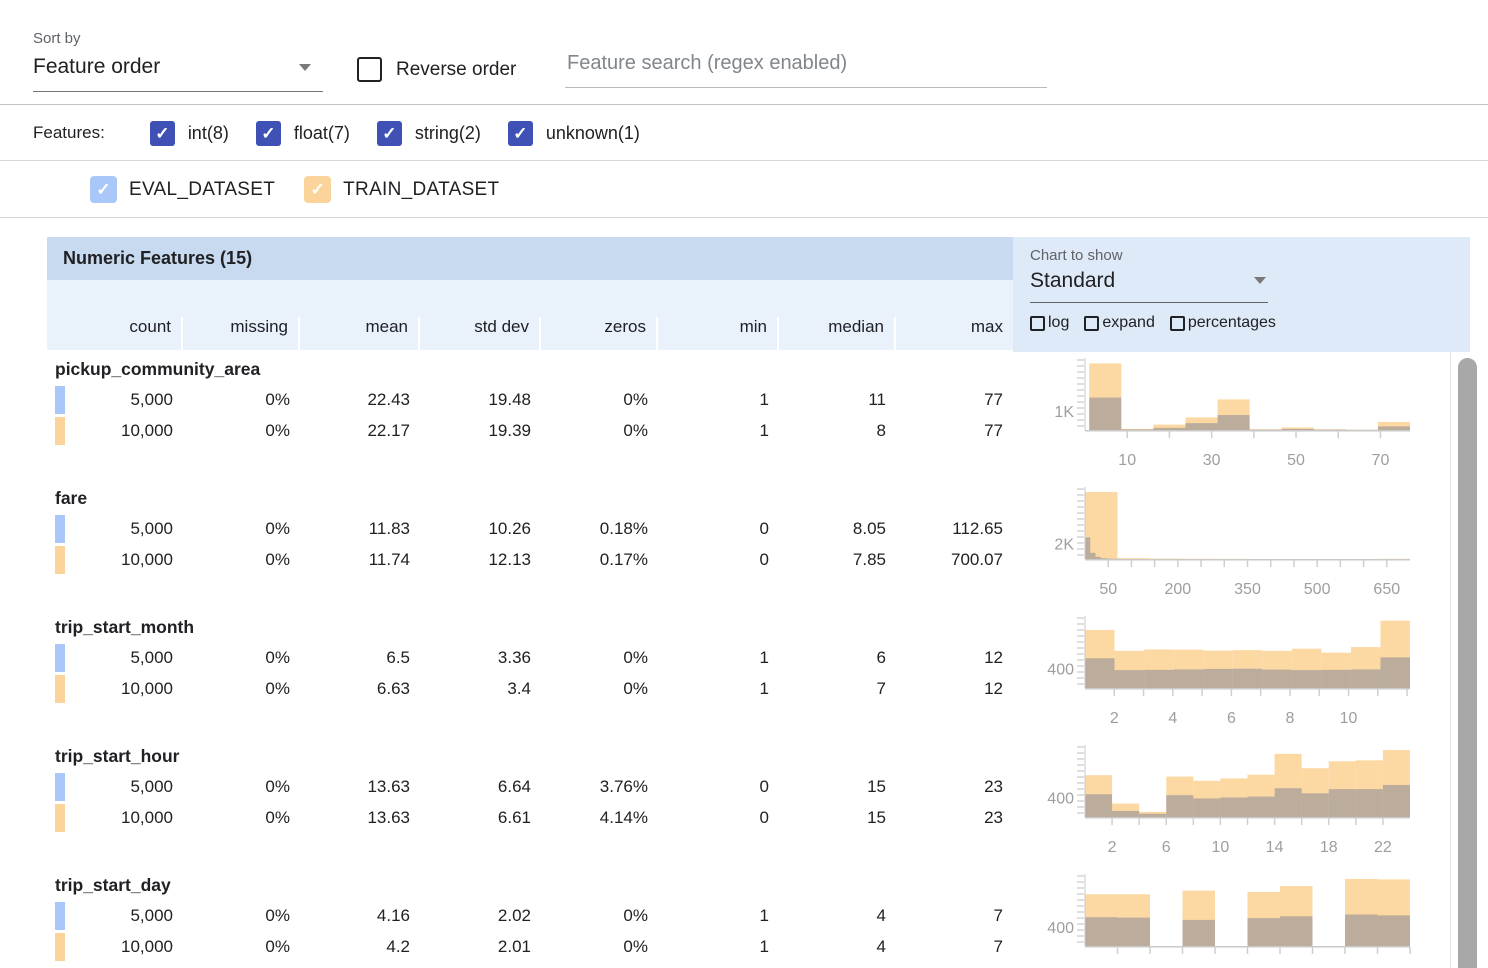  What do you see at coordinates (1108, 589) in the screenshot?
I see `svg-text: 50` at bounding box center [1108, 589].